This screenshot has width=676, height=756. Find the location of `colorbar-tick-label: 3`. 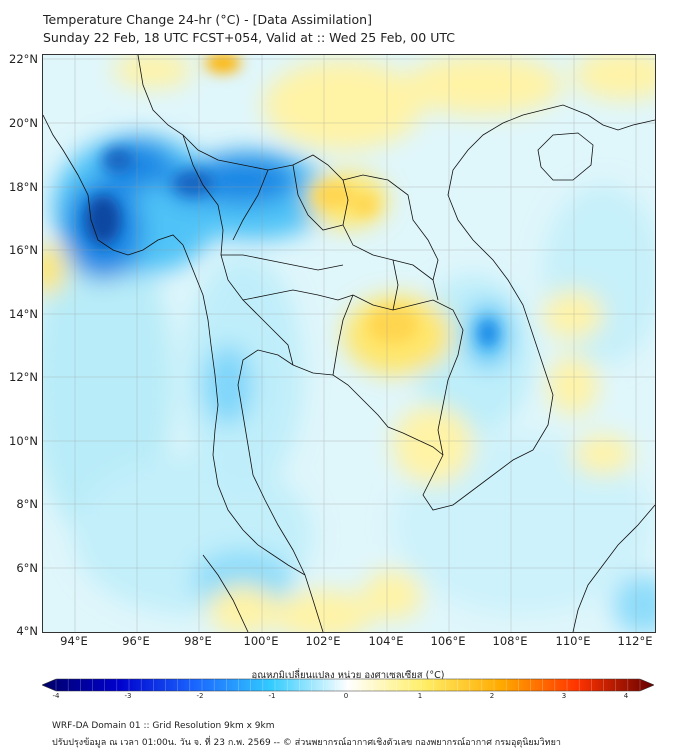

colorbar-tick-label: 3 is located at coordinates (564, 696).